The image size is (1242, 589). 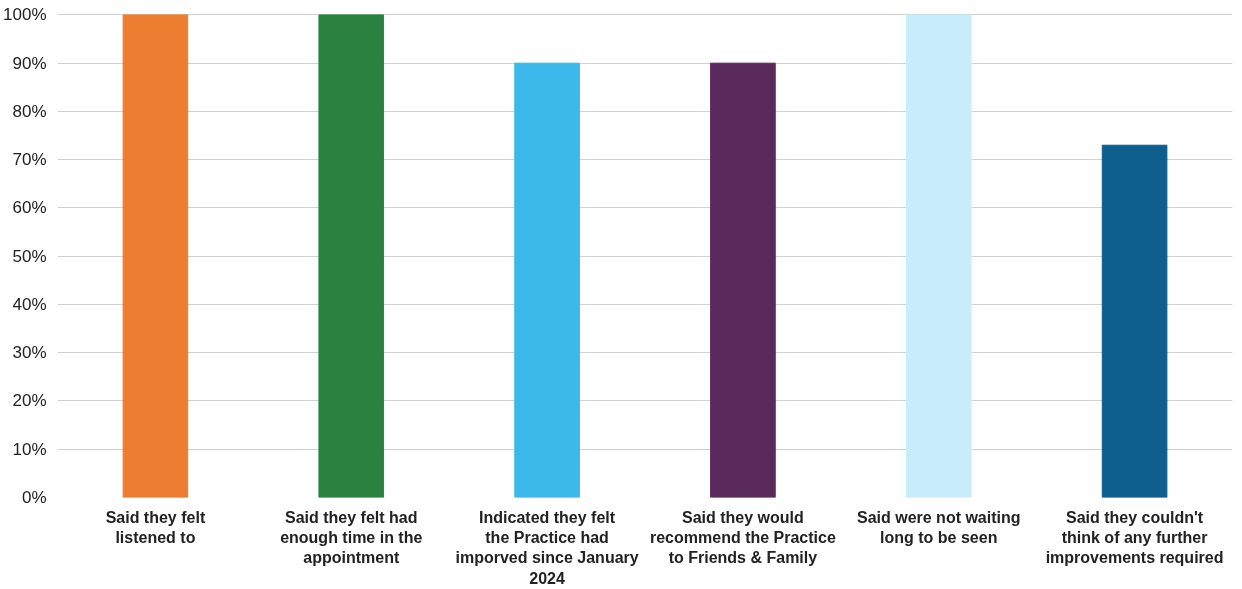 I want to click on y-tick-label: 30%, so click(x=29, y=353).